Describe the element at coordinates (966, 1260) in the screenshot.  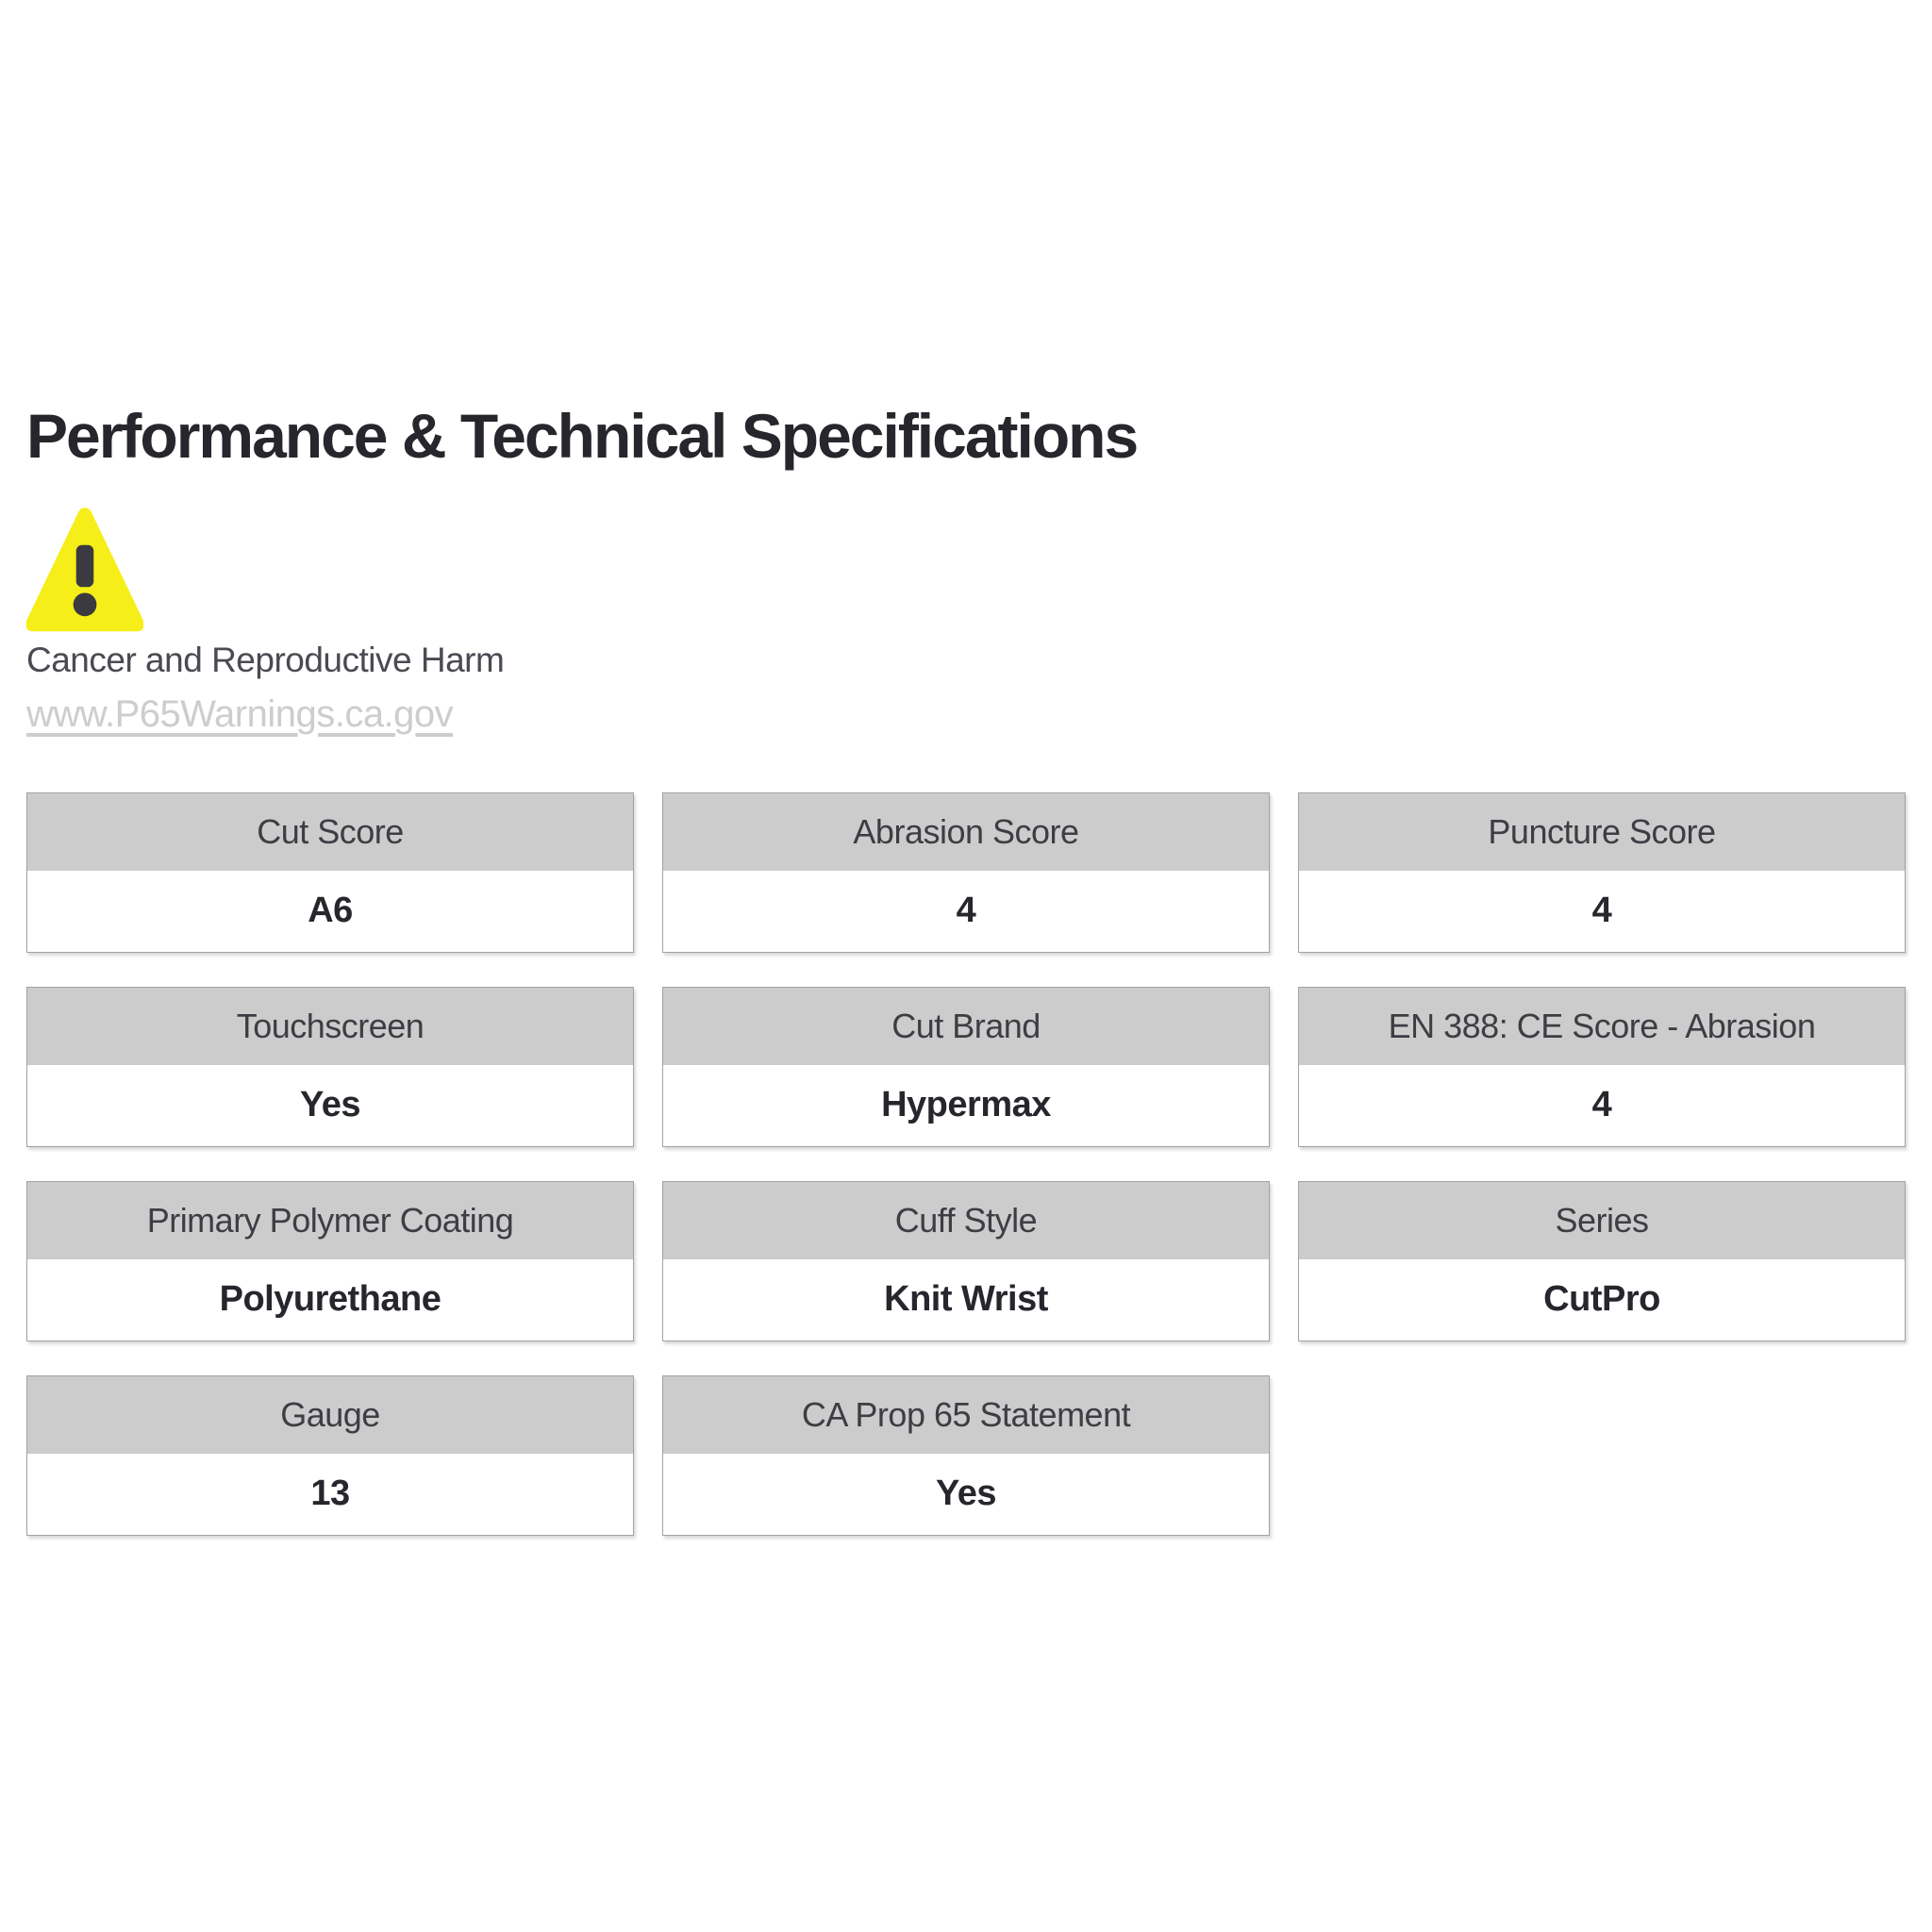
I see `spec-card: Cuff Style Knit Wrist` at that location.